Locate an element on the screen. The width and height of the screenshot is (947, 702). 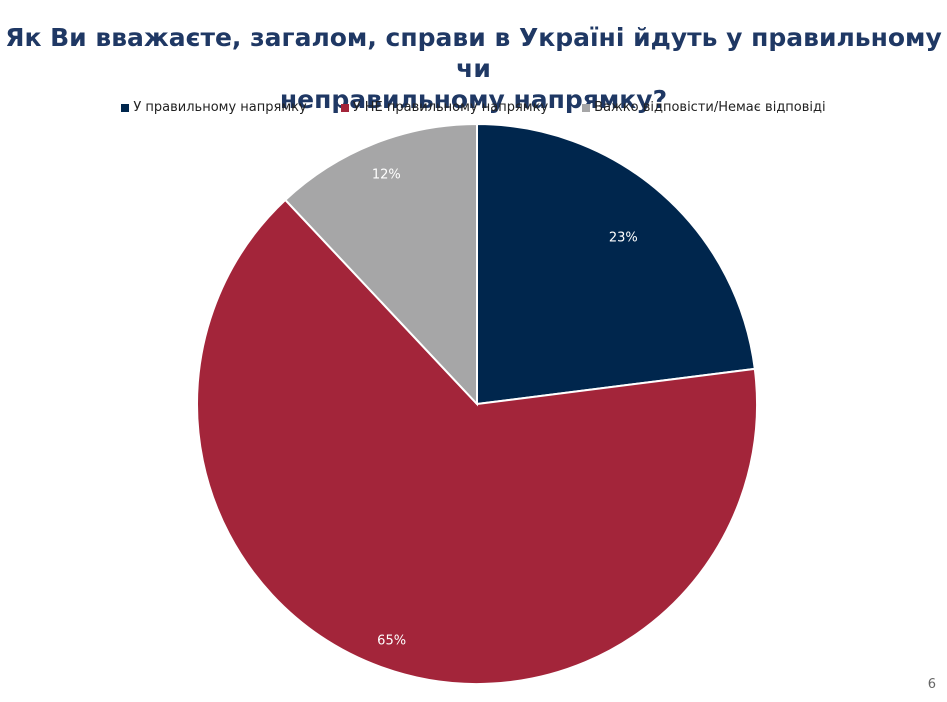
legend-label-wrong-direction: У НЕ правильному напрямку is located at coordinates (450, 107).